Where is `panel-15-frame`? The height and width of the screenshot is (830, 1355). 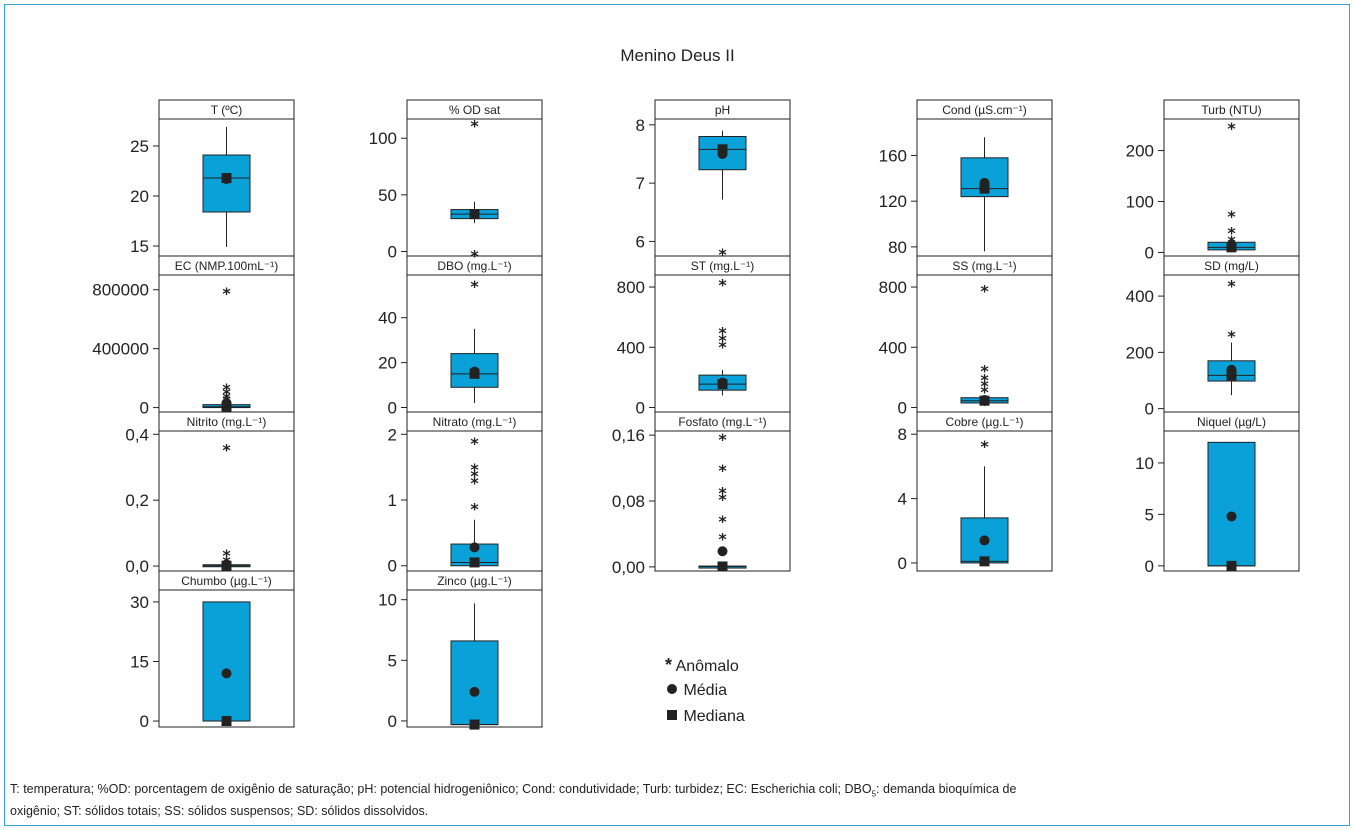 panel-15-frame is located at coordinates (226, 649).